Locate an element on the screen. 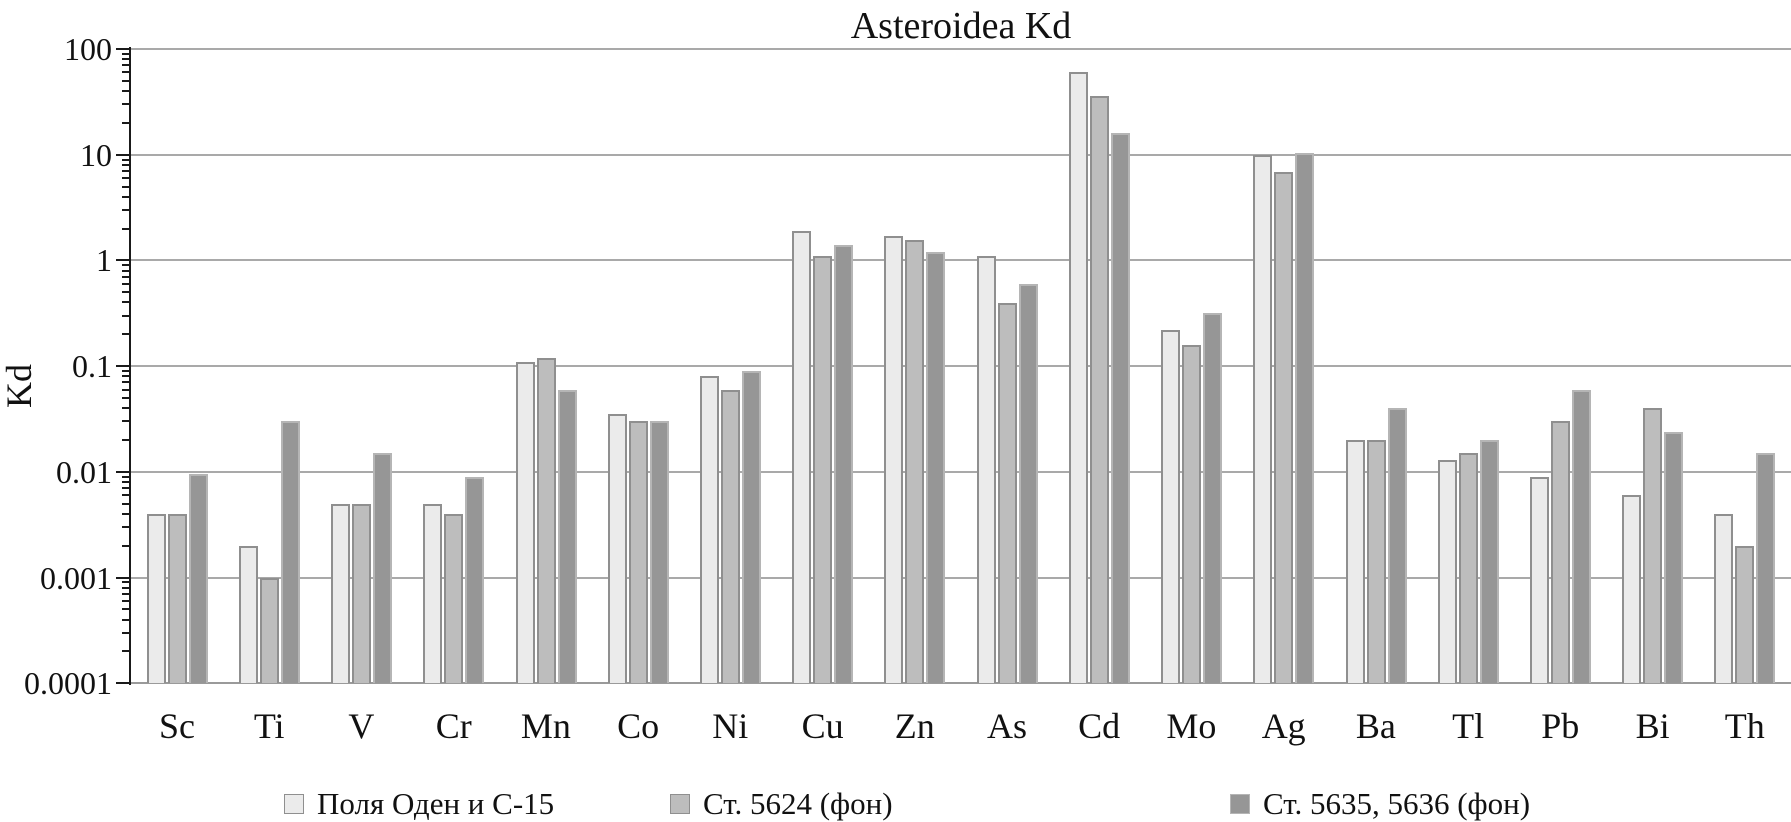 The height and width of the screenshot is (822, 1791). x-tick-label-Bi: Bi is located at coordinates (1652, 726).